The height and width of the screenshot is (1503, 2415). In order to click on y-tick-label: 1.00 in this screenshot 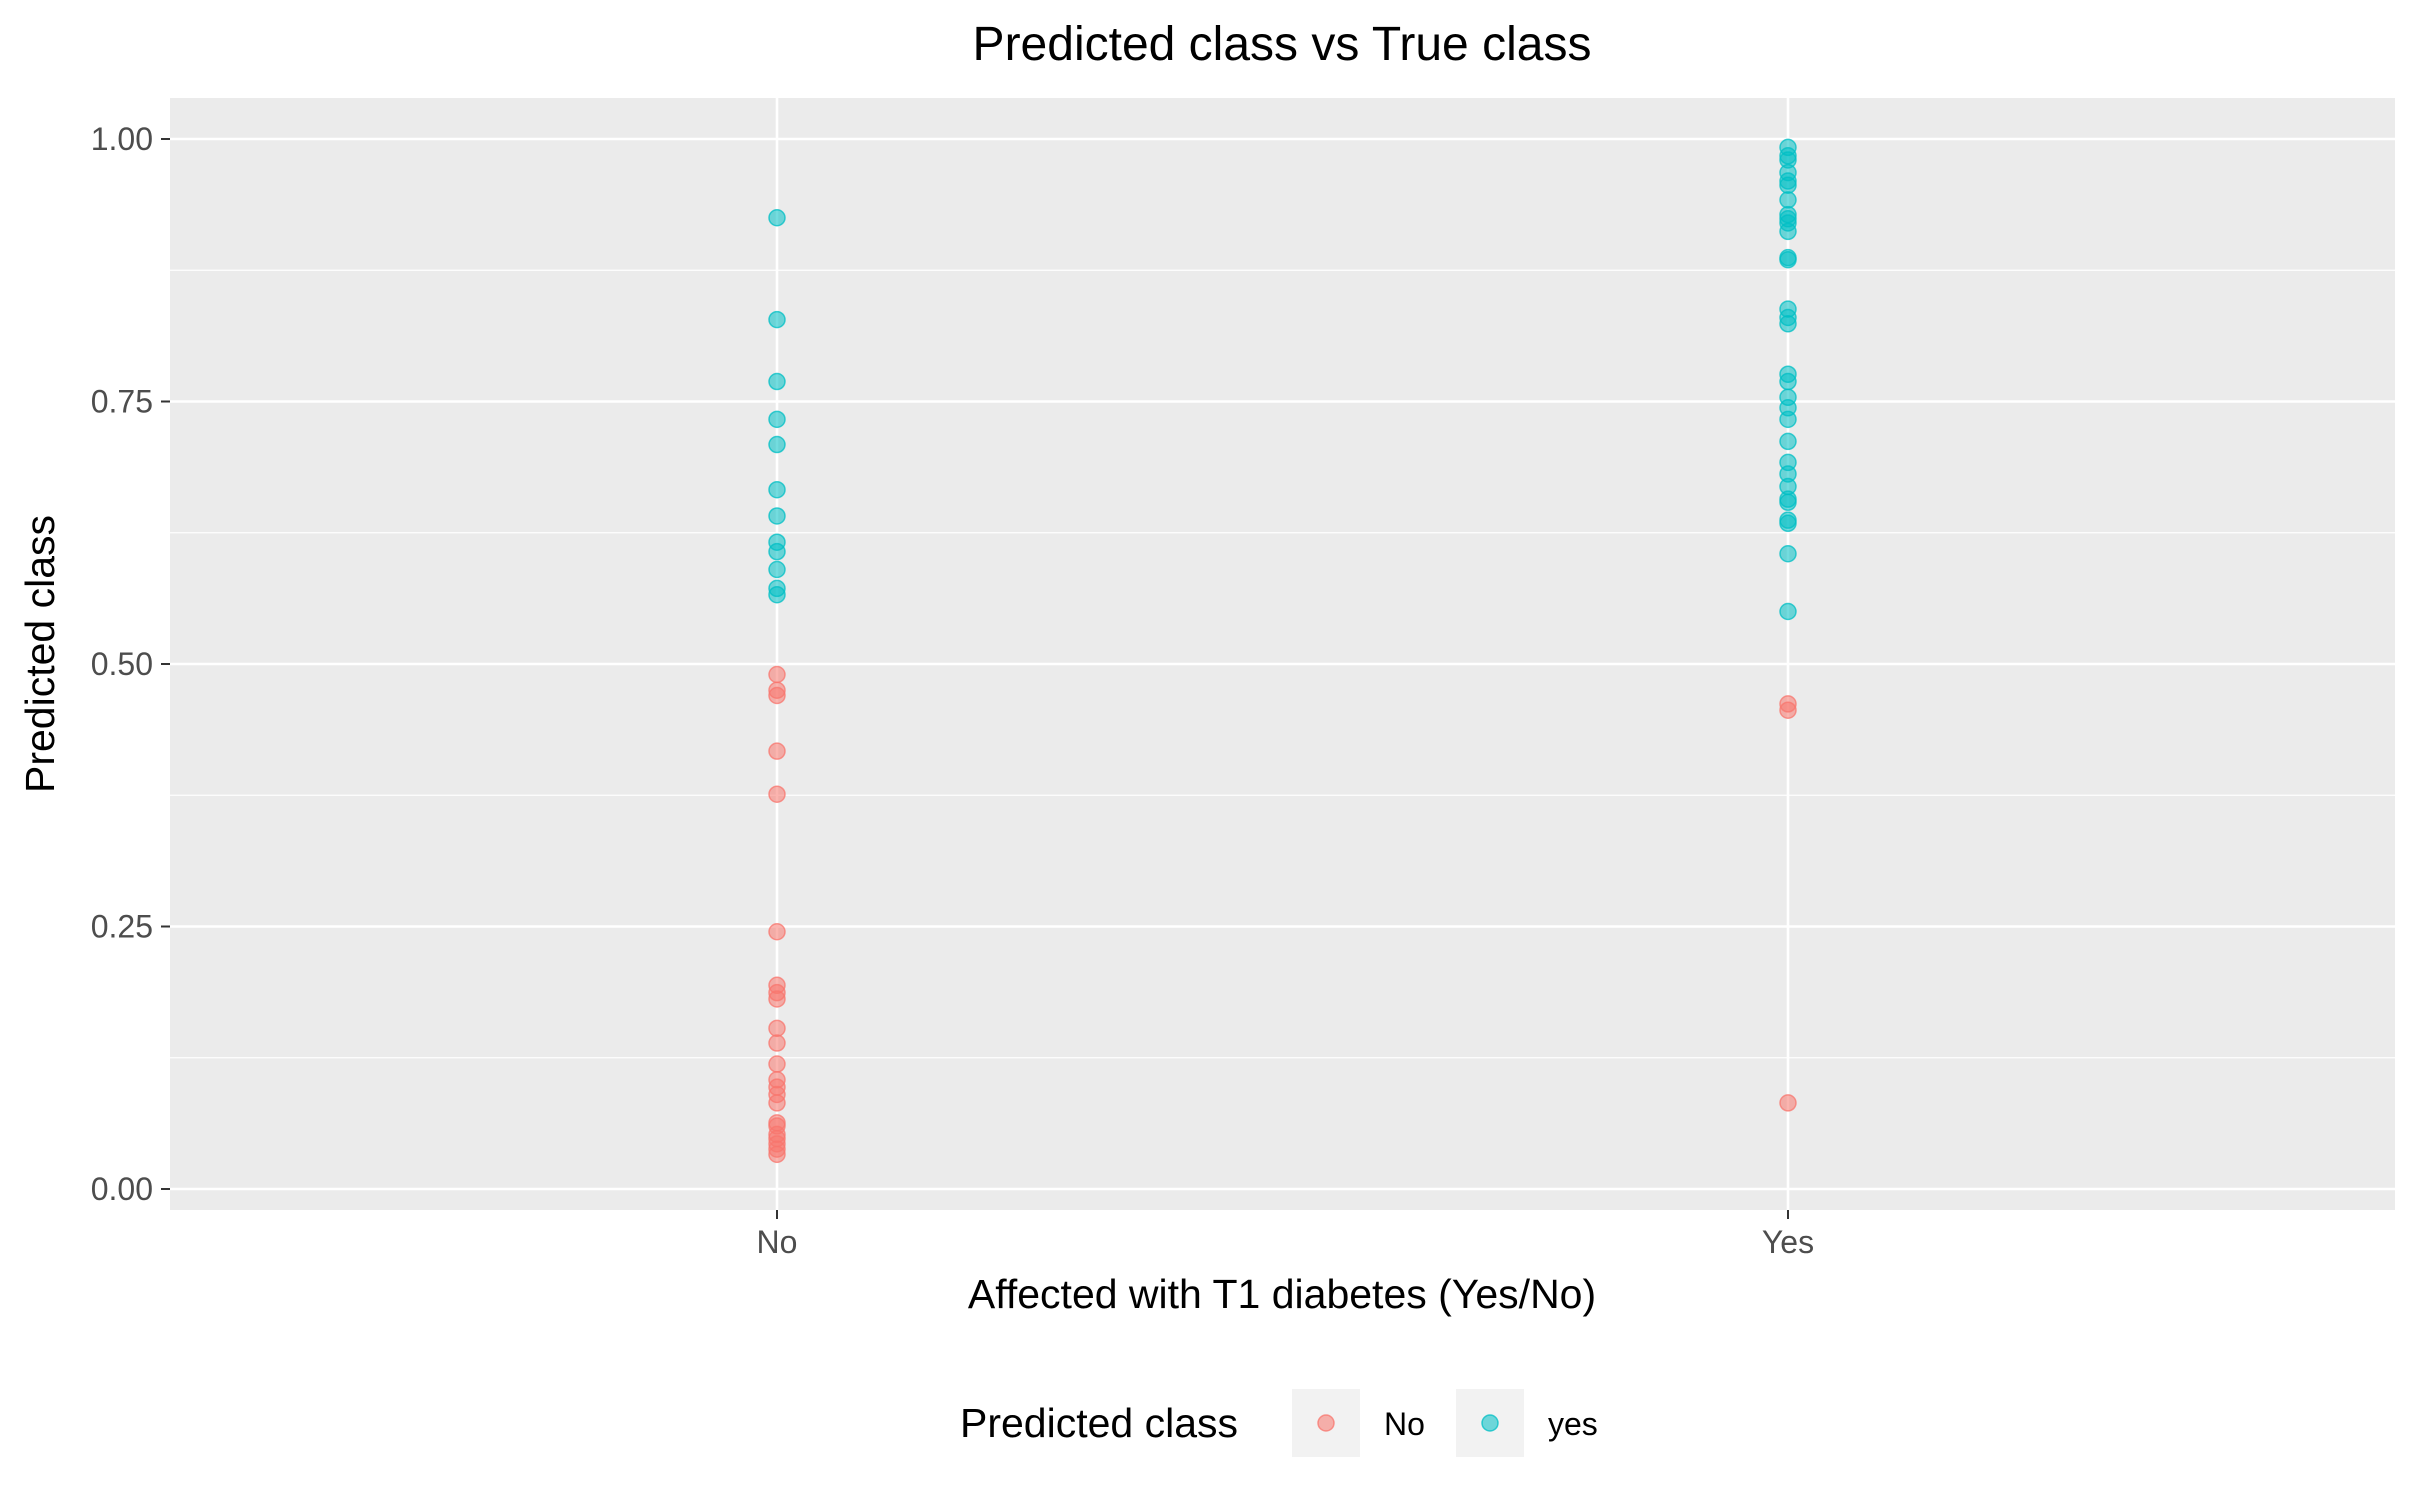, I will do `click(122, 139)`.